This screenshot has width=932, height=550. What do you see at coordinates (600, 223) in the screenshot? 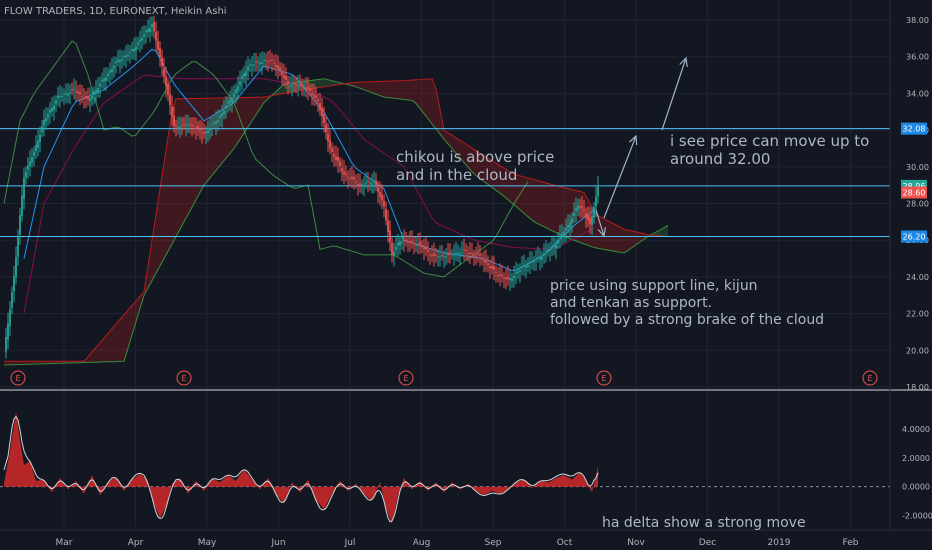
I see `pullback-arrow` at bounding box center [600, 223].